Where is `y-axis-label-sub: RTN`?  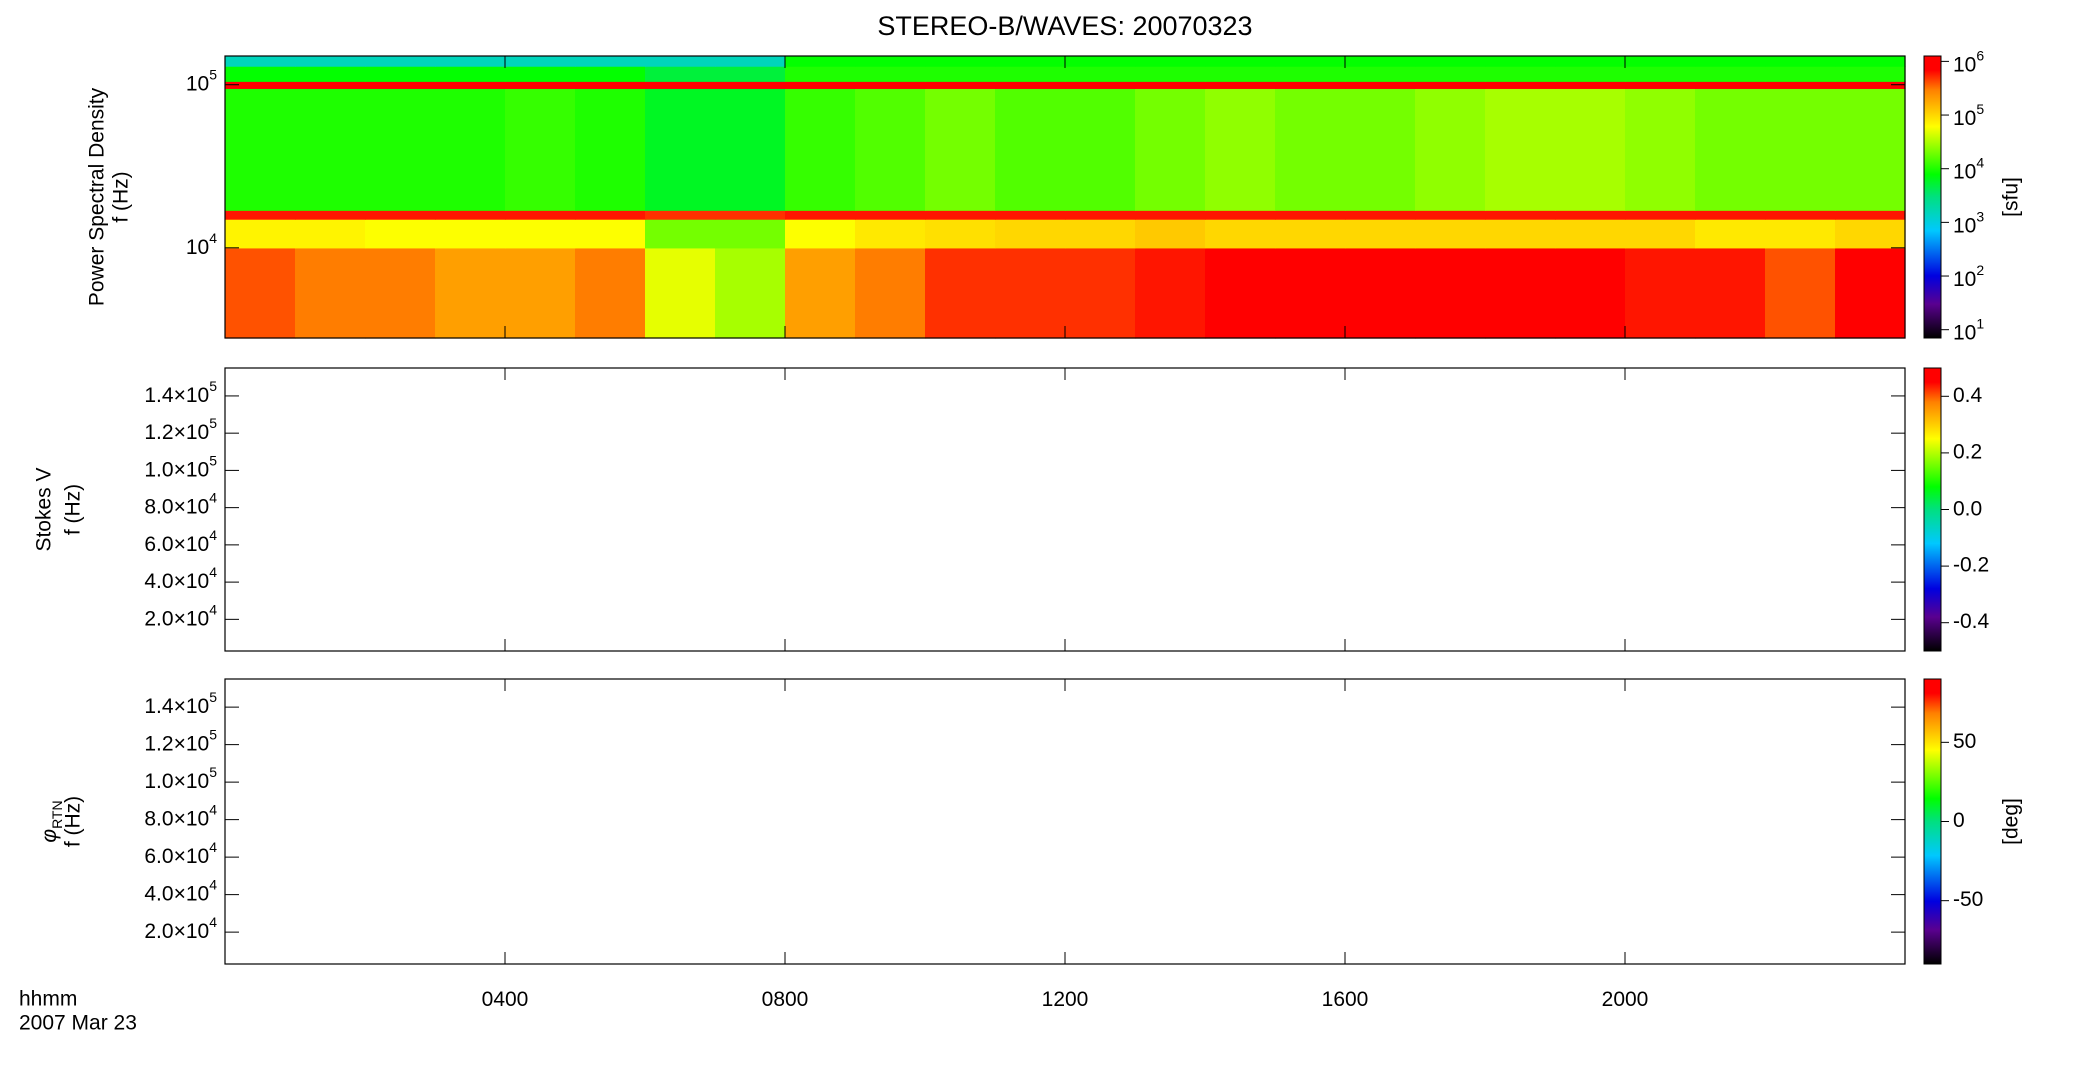
y-axis-label-sub: RTN is located at coordinates (57, 814).